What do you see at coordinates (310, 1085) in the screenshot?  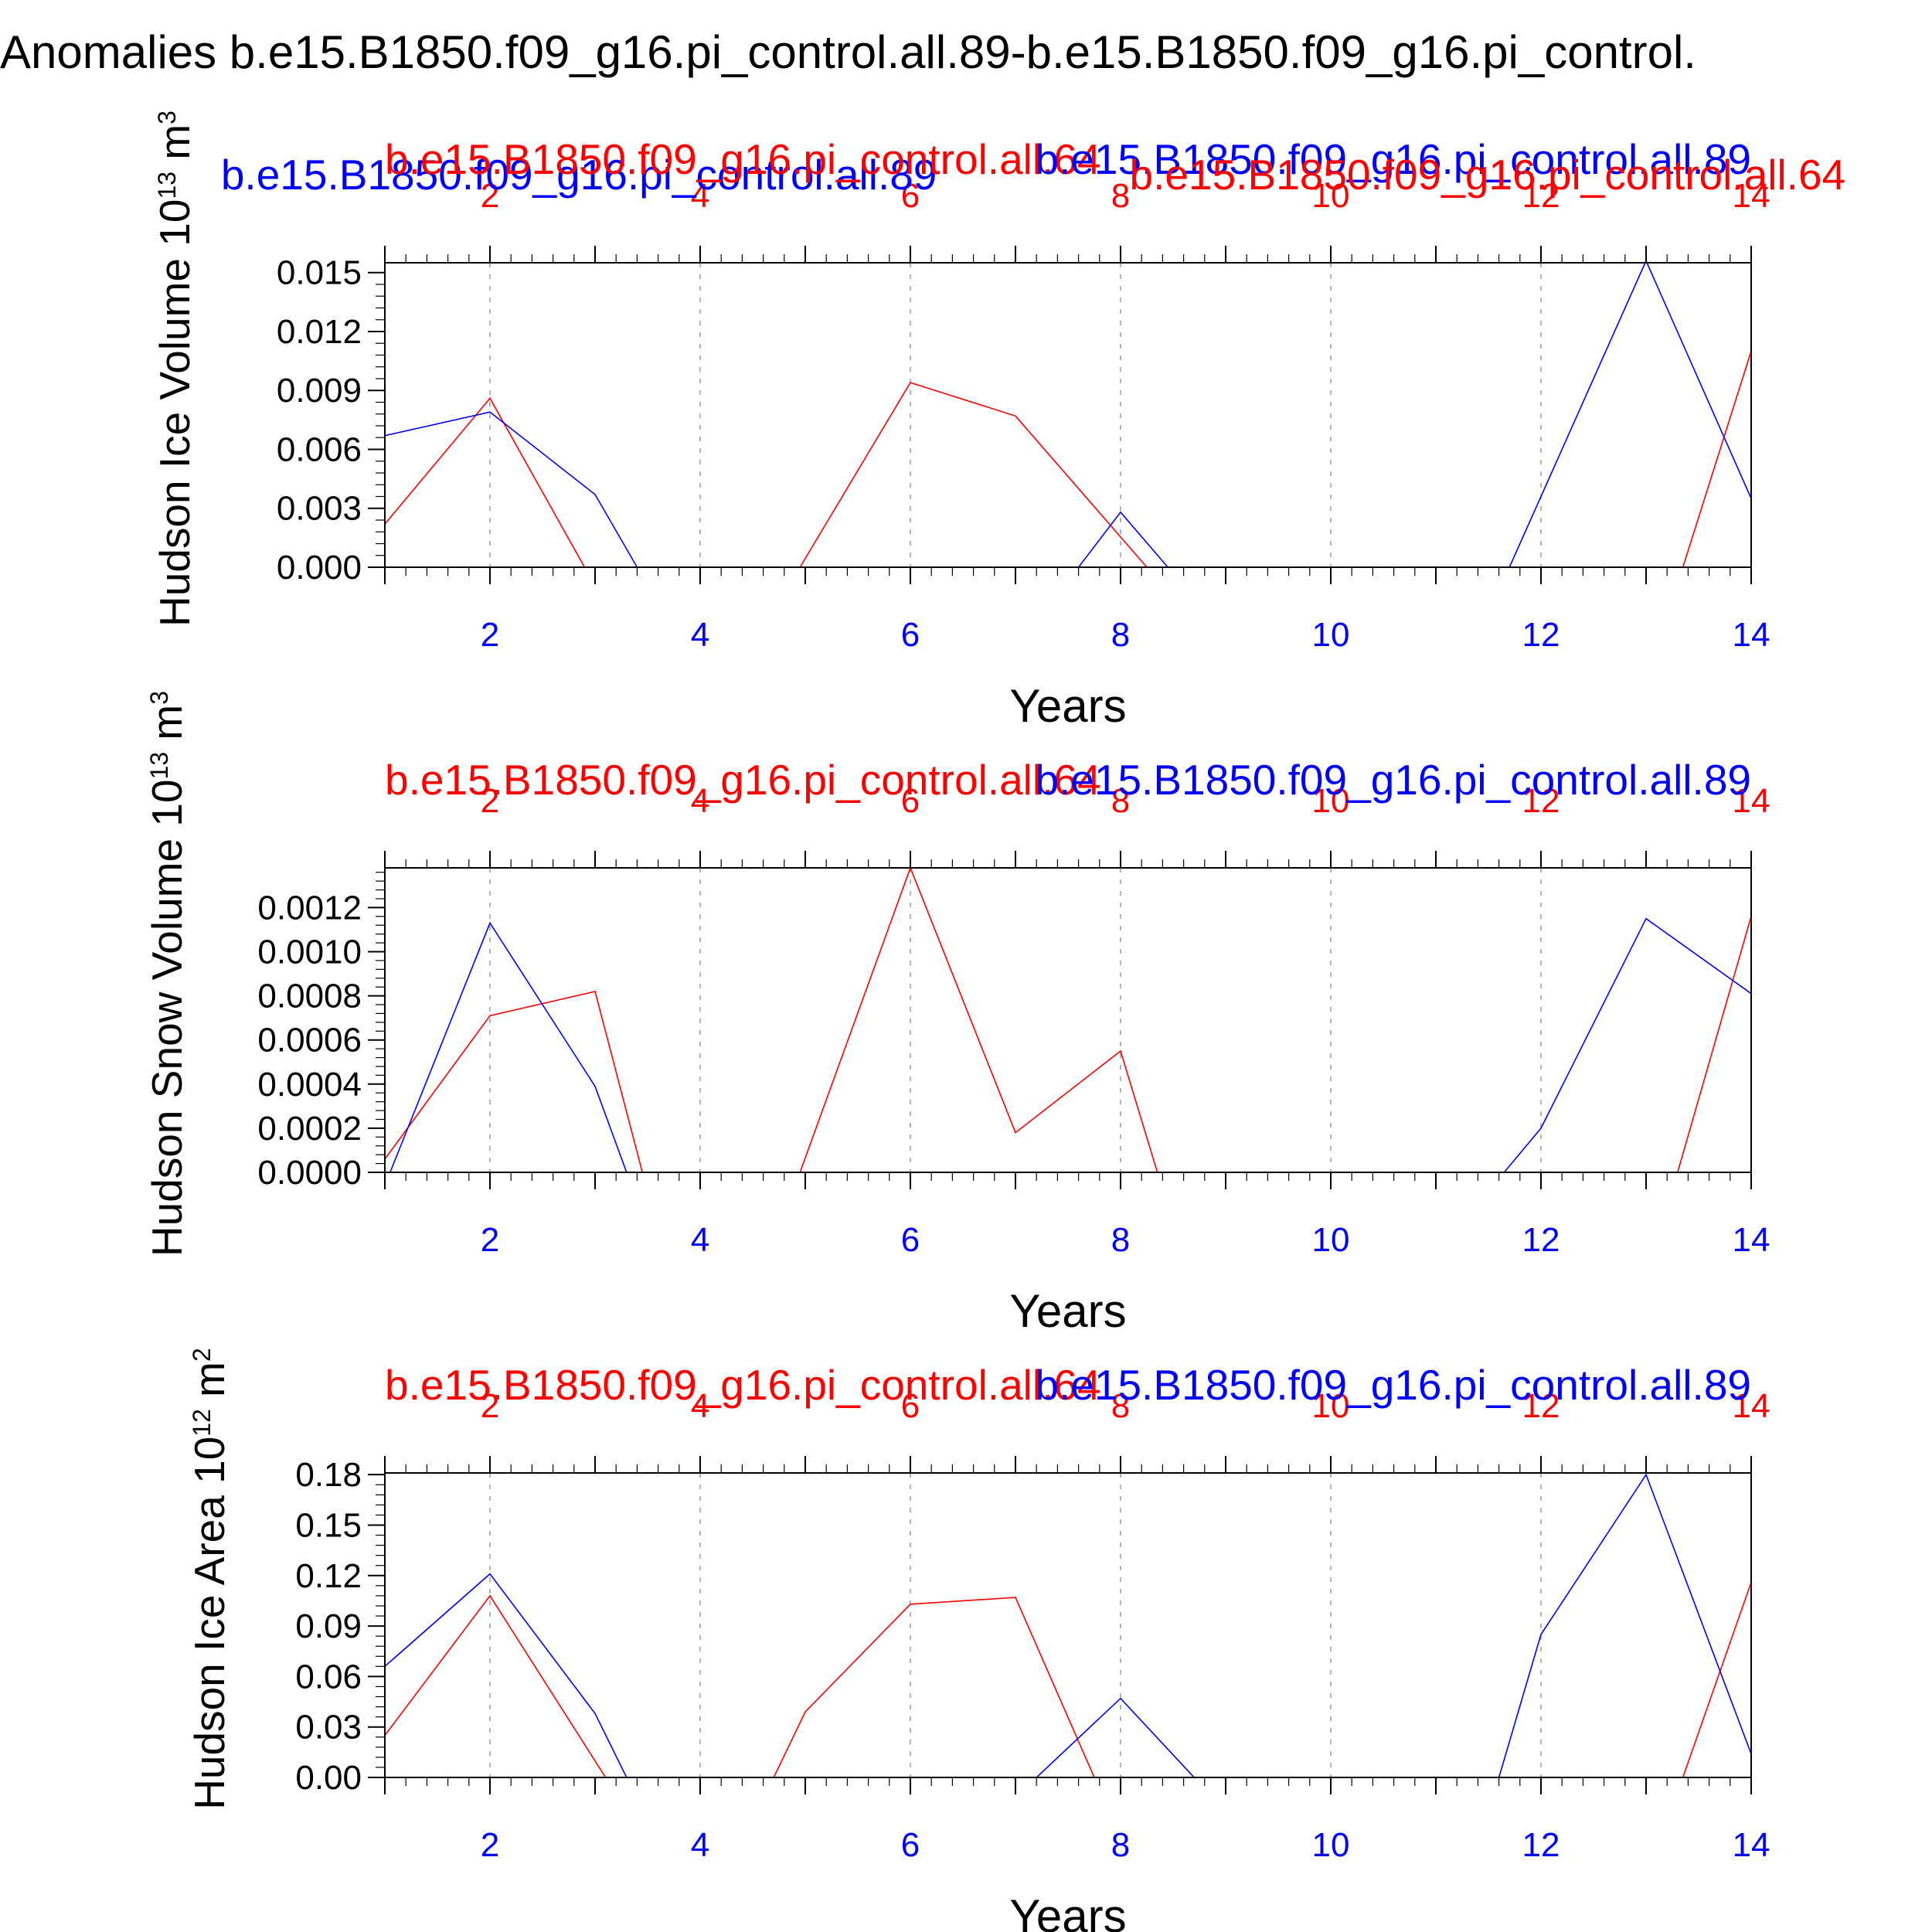 I see `y-tick-label: 0.0004` at bounding box center [310, 1085].